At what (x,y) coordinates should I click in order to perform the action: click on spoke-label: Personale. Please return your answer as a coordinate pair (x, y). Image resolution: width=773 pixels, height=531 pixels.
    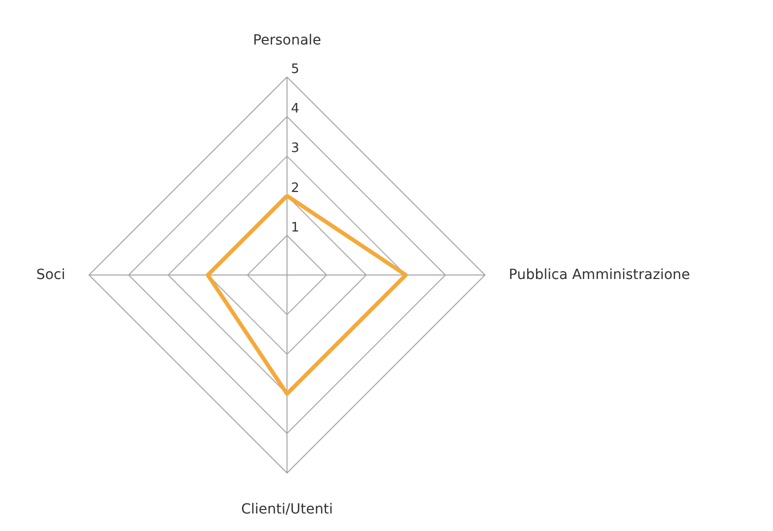
    Looking at the image, I should click on (287, 40).